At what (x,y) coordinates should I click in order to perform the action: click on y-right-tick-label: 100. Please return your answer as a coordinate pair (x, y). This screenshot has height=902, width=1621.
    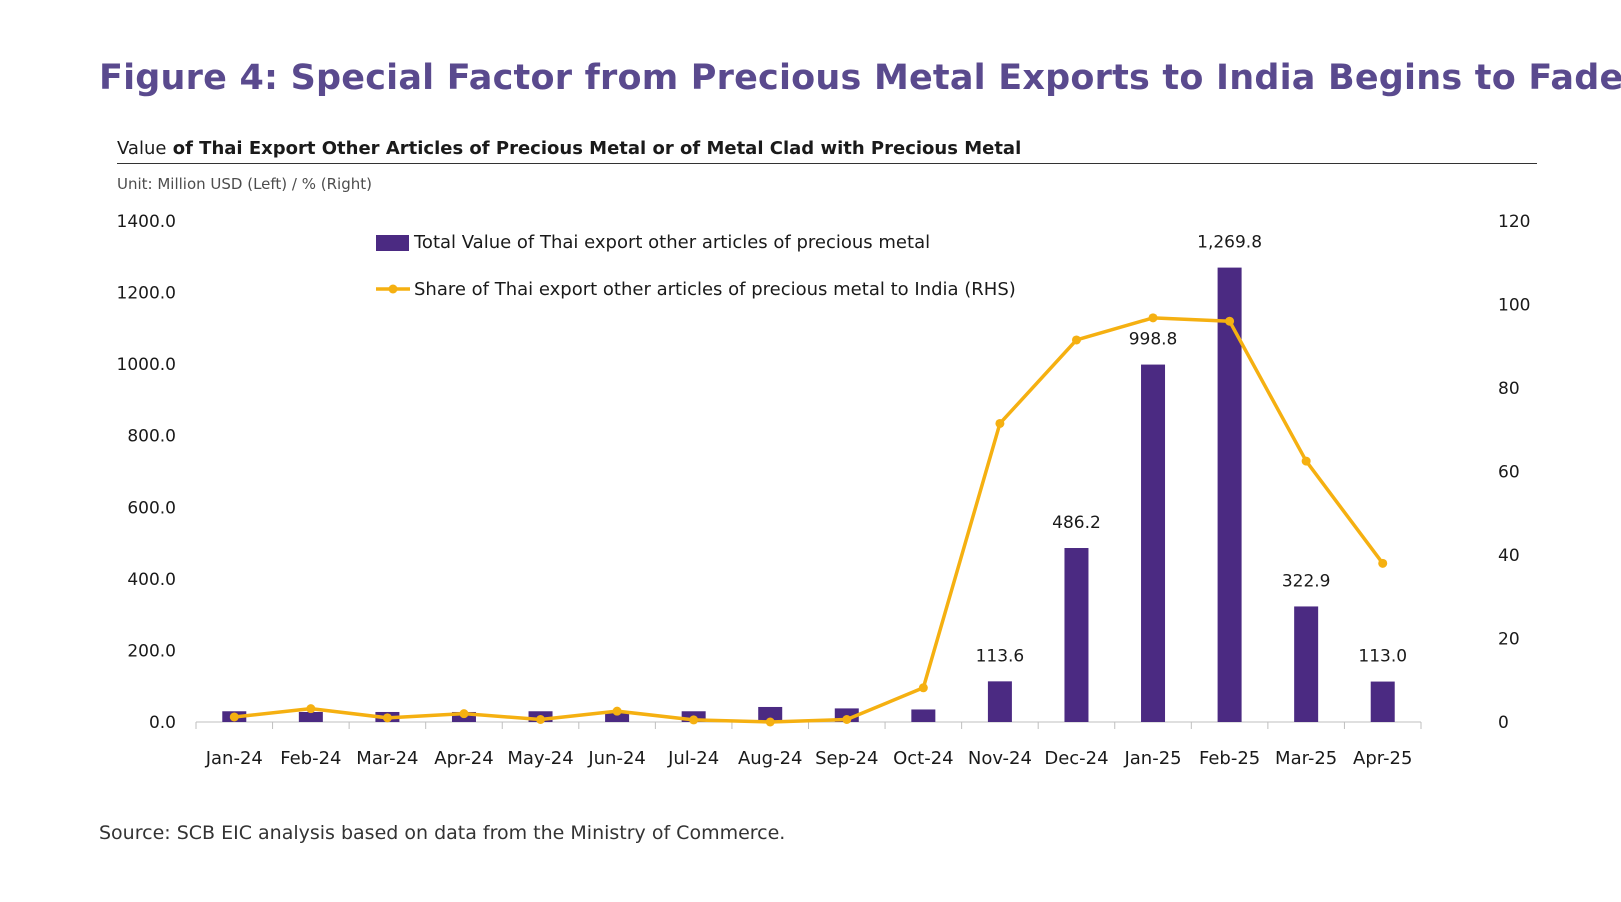
    Looking at the image, I should click on (1514, 306).